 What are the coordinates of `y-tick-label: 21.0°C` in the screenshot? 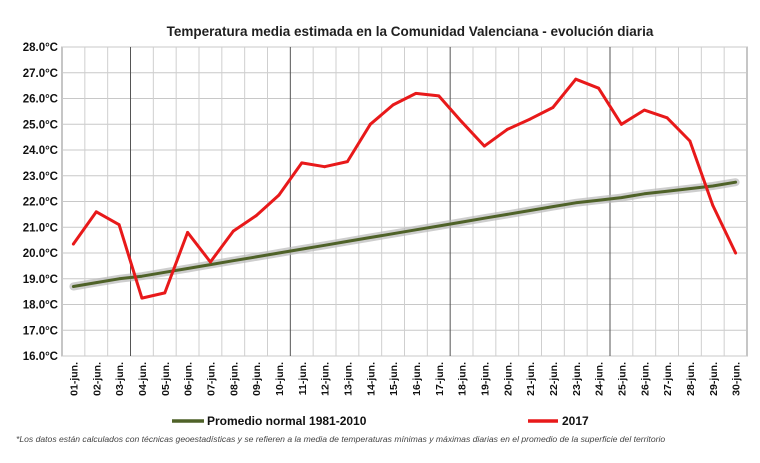 It's located at (40, 228).